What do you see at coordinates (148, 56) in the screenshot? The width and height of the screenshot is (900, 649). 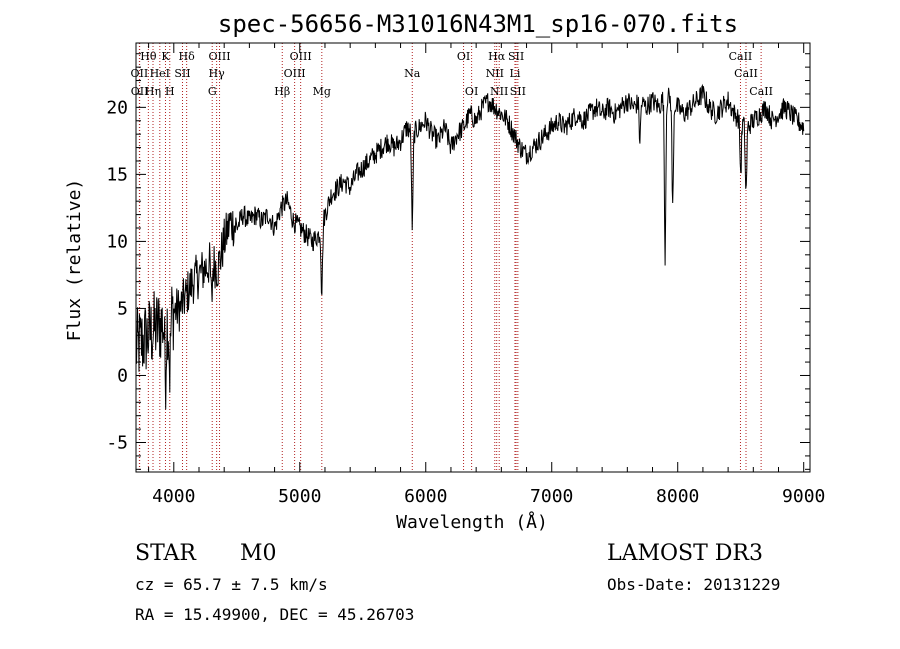 I see `spectral-line-label: Hθ` at bounding box center [148, 56].